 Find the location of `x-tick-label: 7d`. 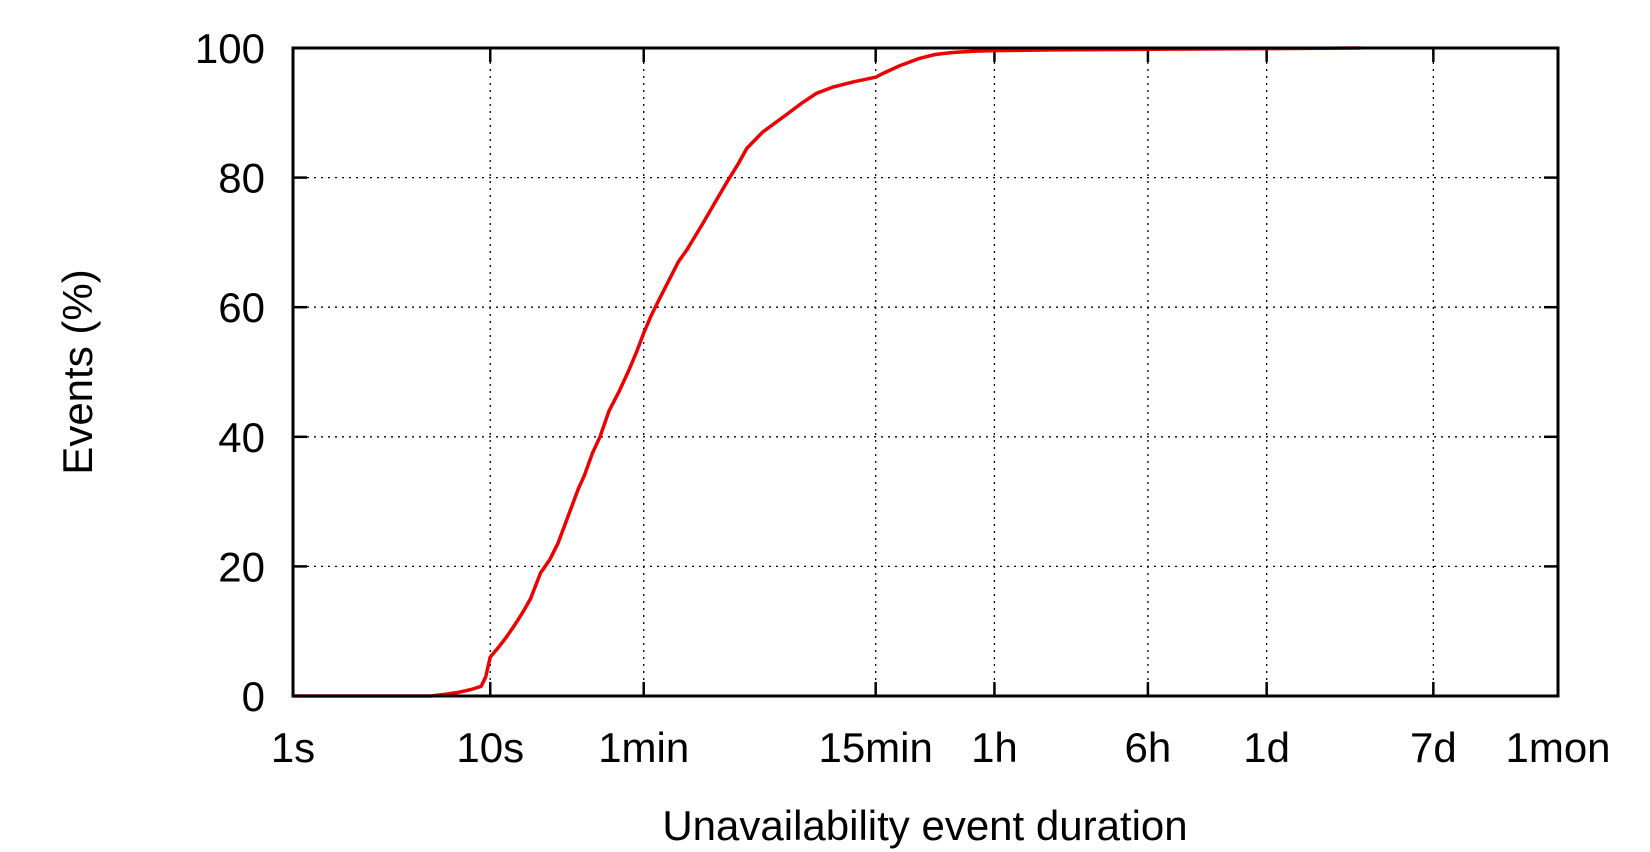

x-tick-label: 7d is located at coordinates (1433, 747).